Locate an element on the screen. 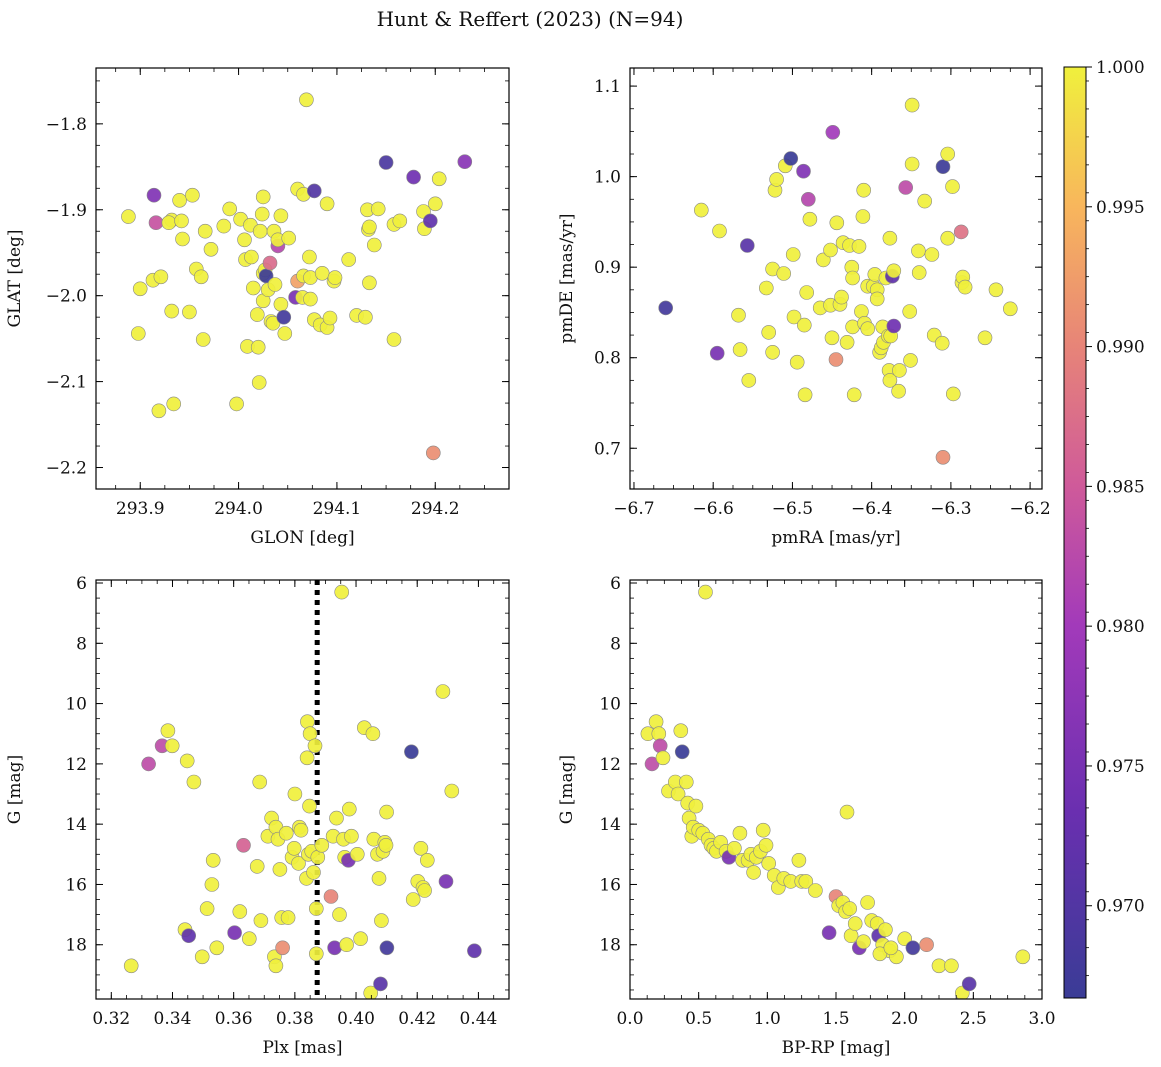 This screenshot has width=1161, height=1067. x-tick-label: 293.9 is located at coordinates (140, 509).